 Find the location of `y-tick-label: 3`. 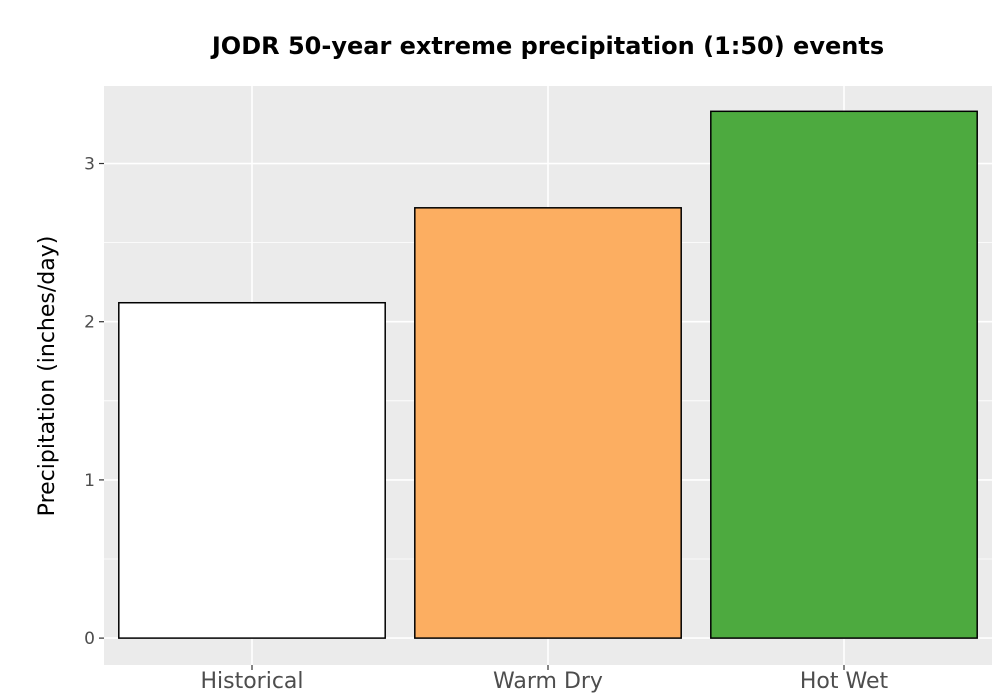

y-tick-label: 3 is located at coordinates (89, 165).